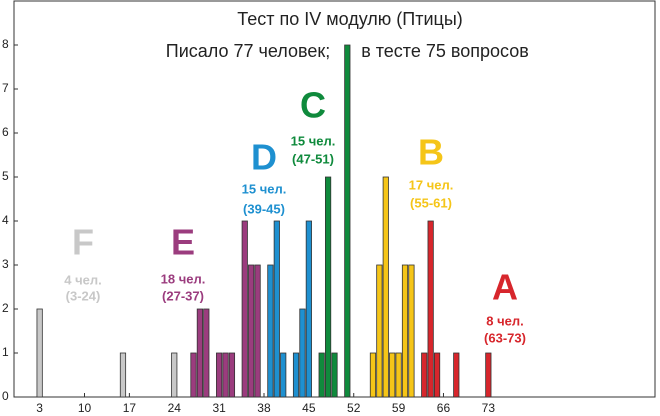 Image resolution: width=660 pixels, height=416 pixels. I want to click on x-tick-label: 24, so click(175, 408).